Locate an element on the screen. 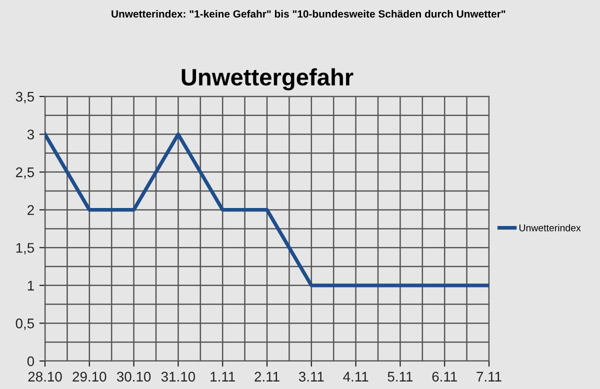 Image resolution: width=600 pixels, height=389 pixels. x-tick-label: 31.10 is located at coordinates (178, 377).